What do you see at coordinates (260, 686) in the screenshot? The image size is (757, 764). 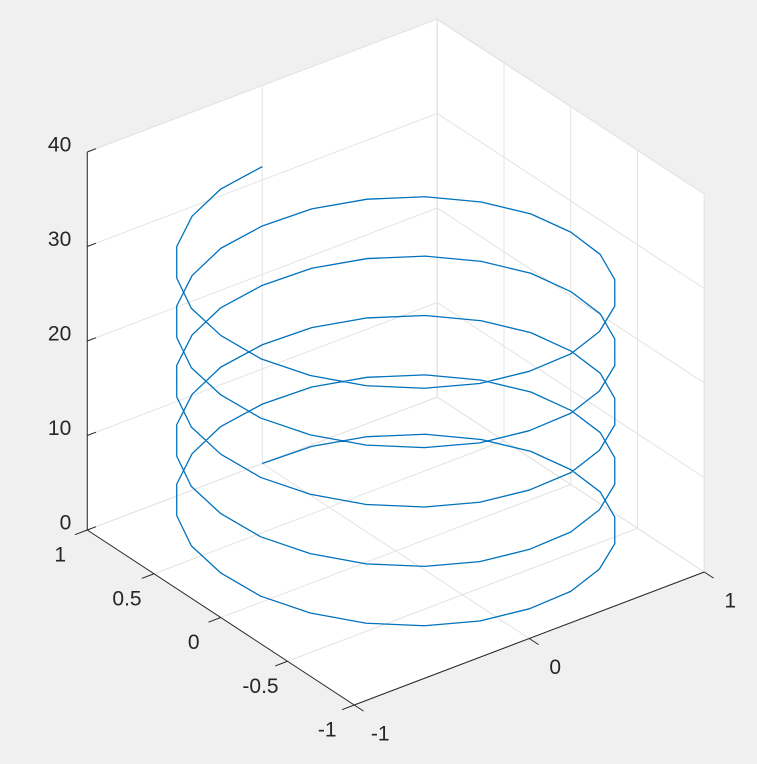 I see `y-tick-label: -0.5` at bounding box center [260, 686].